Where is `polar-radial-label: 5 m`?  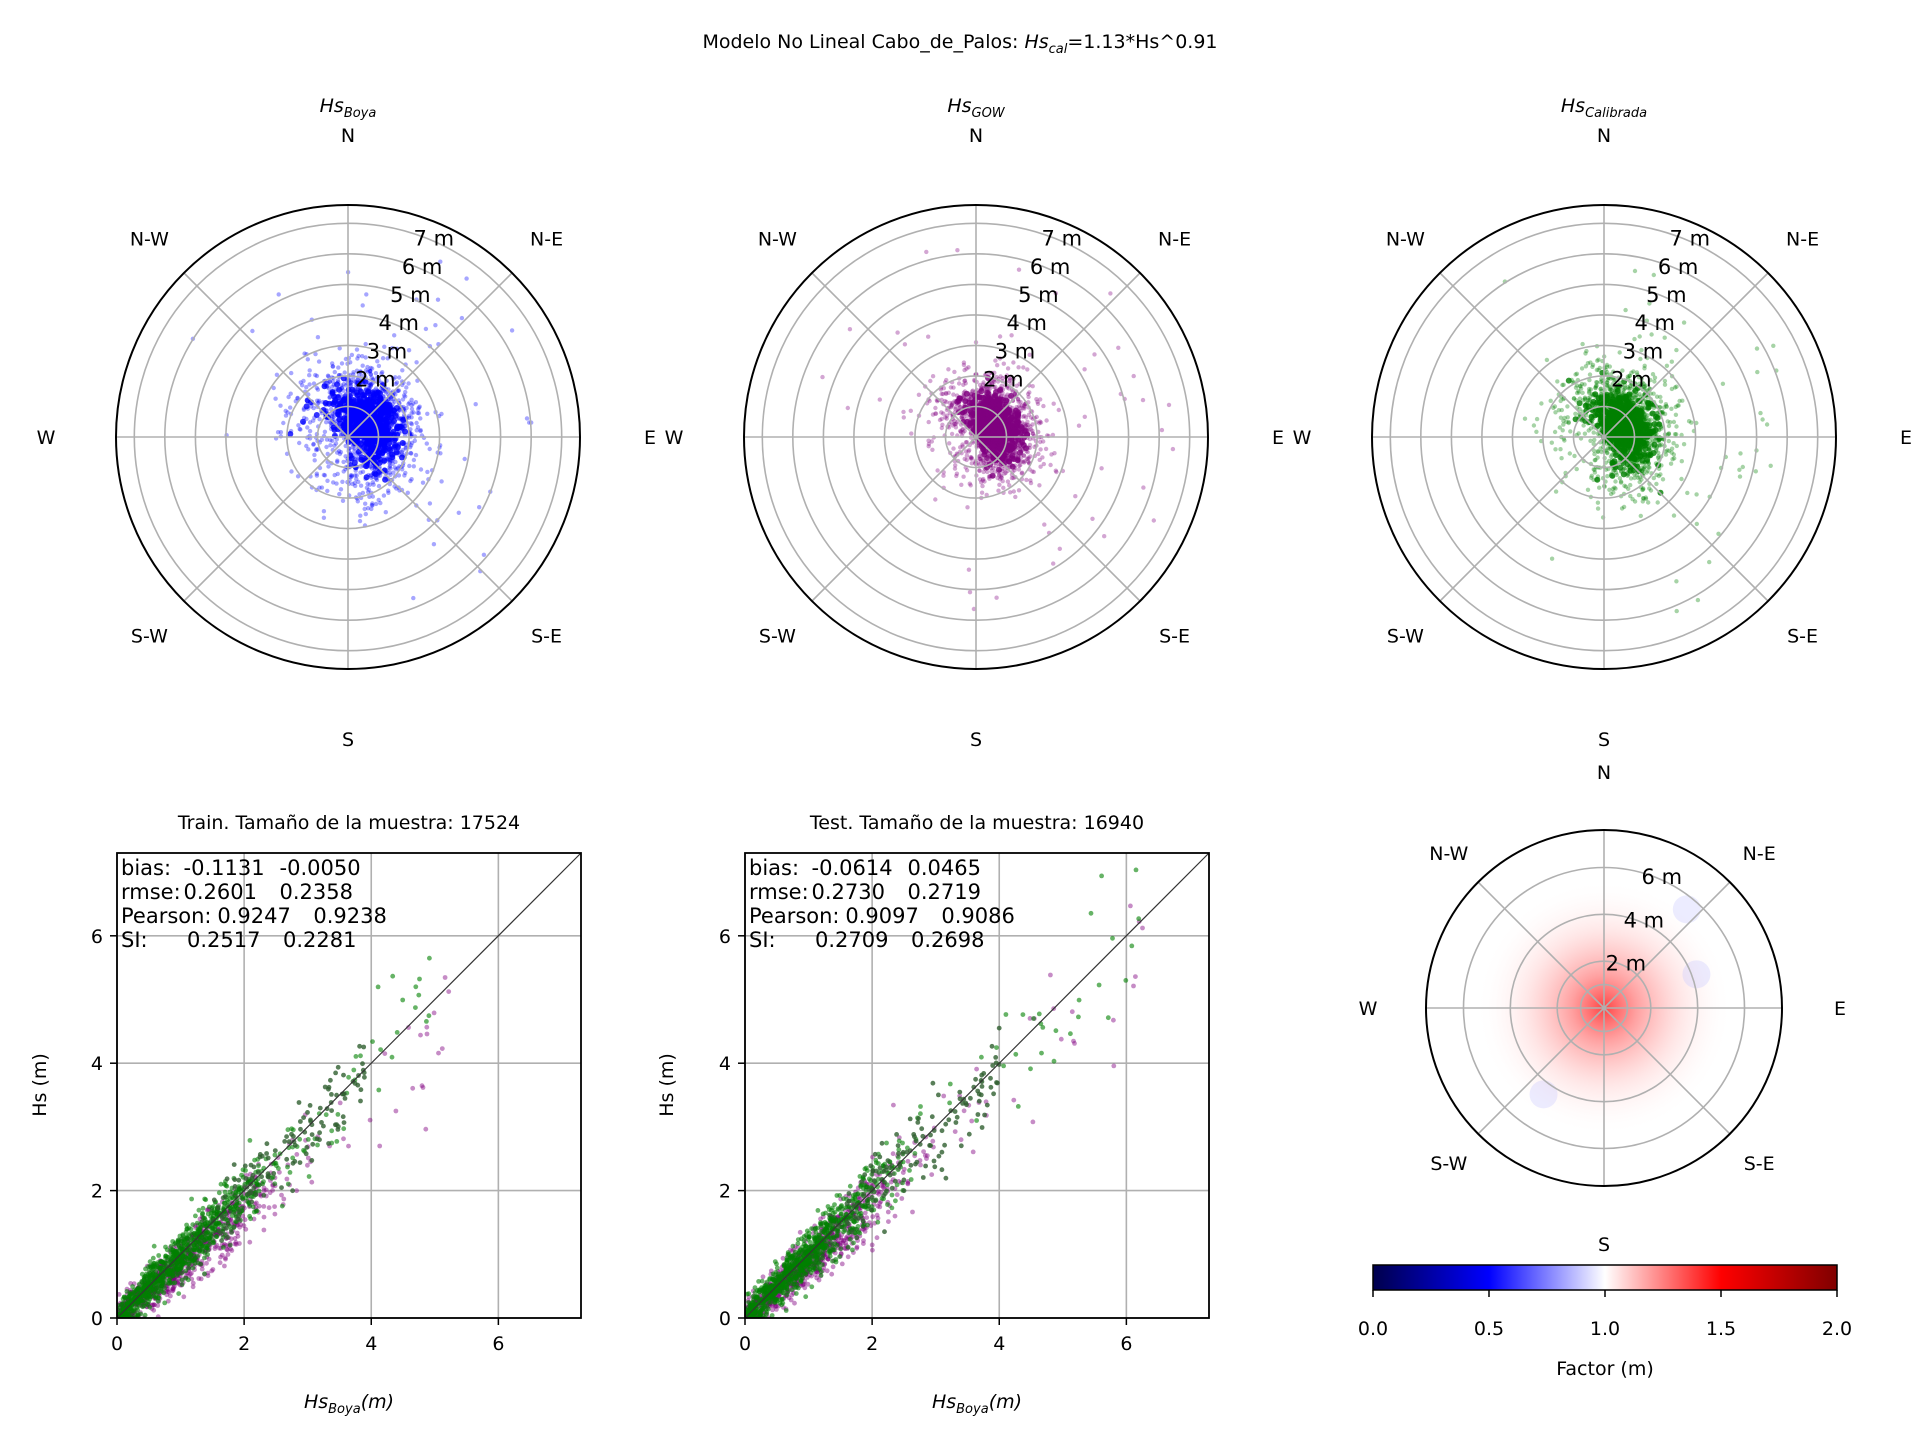
polar-radial-label: 5 m is located at coordinates (1038, 295).